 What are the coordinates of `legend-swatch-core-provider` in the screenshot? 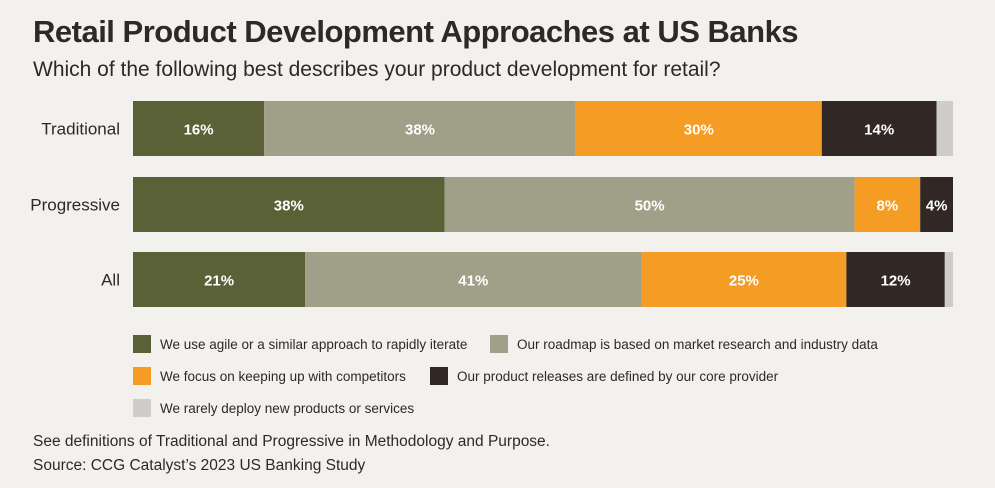 It's located at (439, 376).